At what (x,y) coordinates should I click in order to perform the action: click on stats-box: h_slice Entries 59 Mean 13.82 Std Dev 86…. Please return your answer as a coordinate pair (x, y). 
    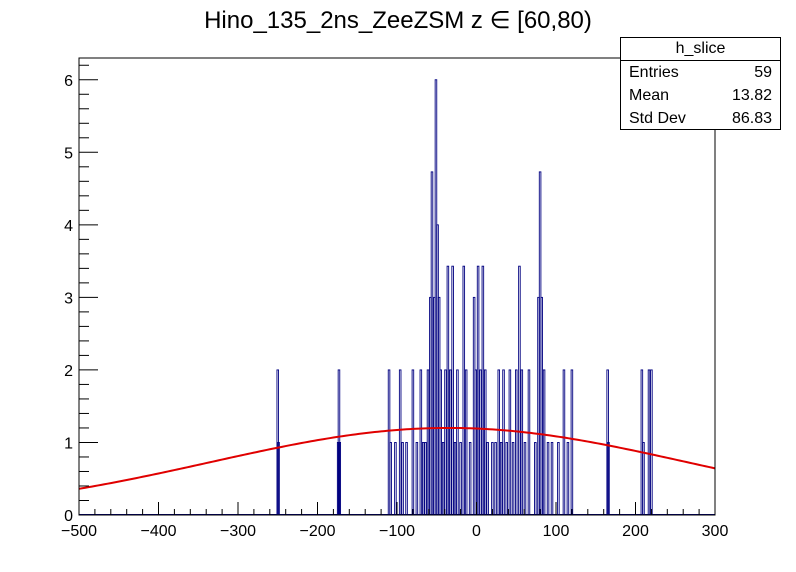
    Looking at the image, I should click on (700, 83).